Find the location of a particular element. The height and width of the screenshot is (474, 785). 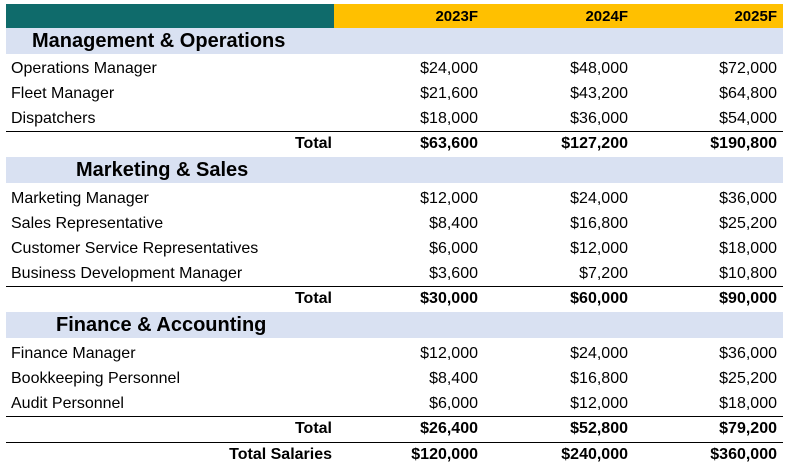

row-value-2023: $24,000 is located at coordinates (449, 68).